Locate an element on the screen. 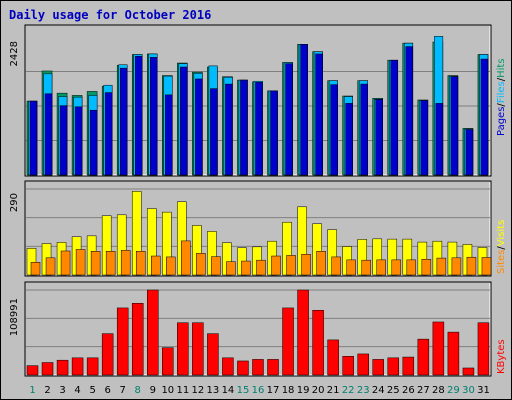 The image size is (512, 400). legend-part: Hits is located at coordinates (501, 67).